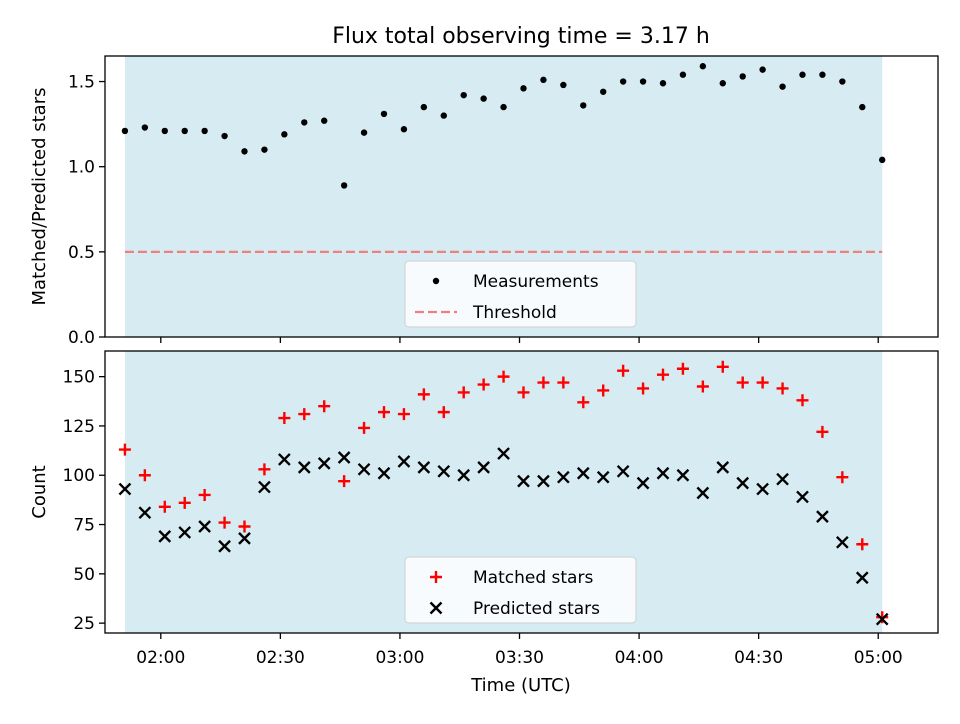 This screenshot has height=724, width=960. I want to click on x-tick-label: 03:30, so click(519, 658).